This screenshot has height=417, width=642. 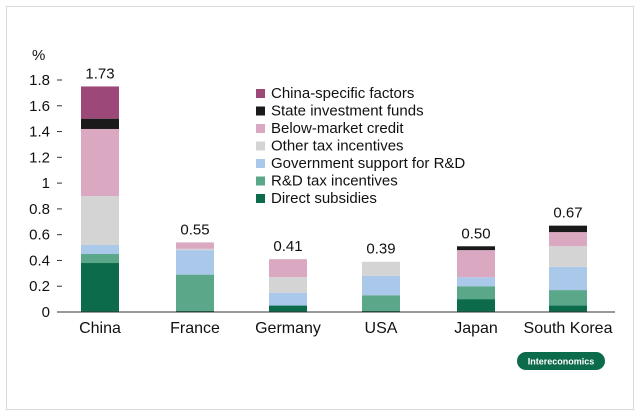 What do you see at coordinates (46, 312) in the screenshot?
I see `y-tick-label: 0` at bounding box center [46, 312].